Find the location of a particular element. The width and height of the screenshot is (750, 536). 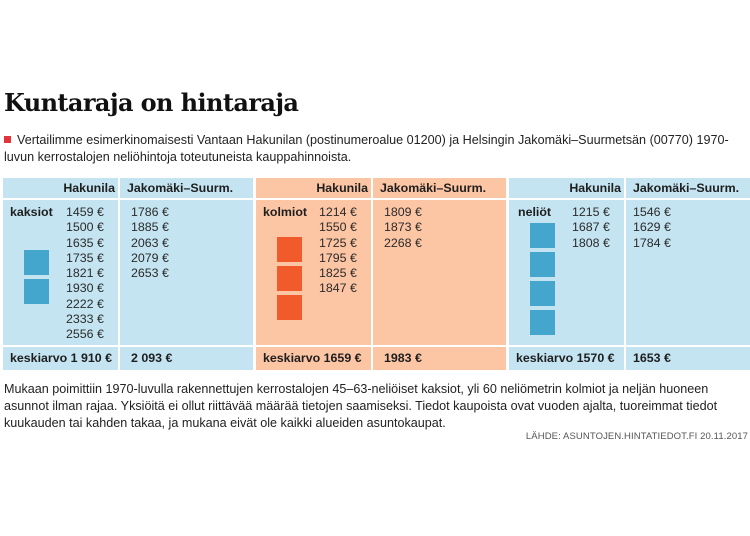

bullet-square-icon is located at coordinates (7, 139).